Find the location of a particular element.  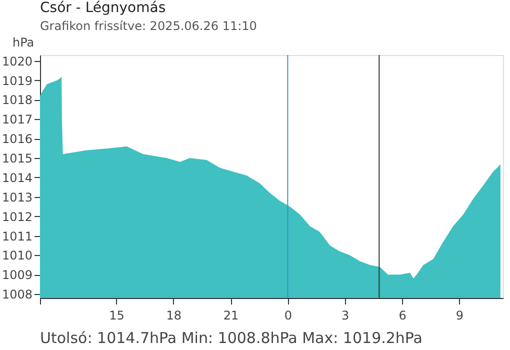

y-tick-label: 1019 is located at coordinates (17, 81).